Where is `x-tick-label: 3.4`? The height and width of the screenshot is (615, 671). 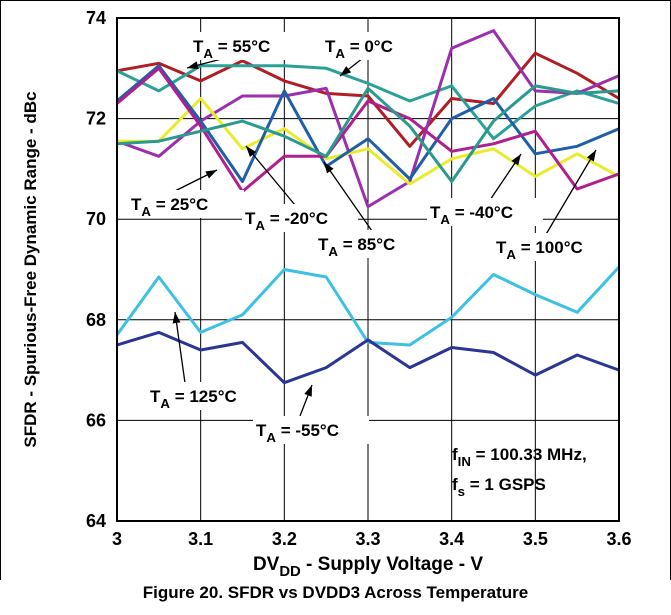
x-tick-label: 3.4 is located at coordinates (451, 539).